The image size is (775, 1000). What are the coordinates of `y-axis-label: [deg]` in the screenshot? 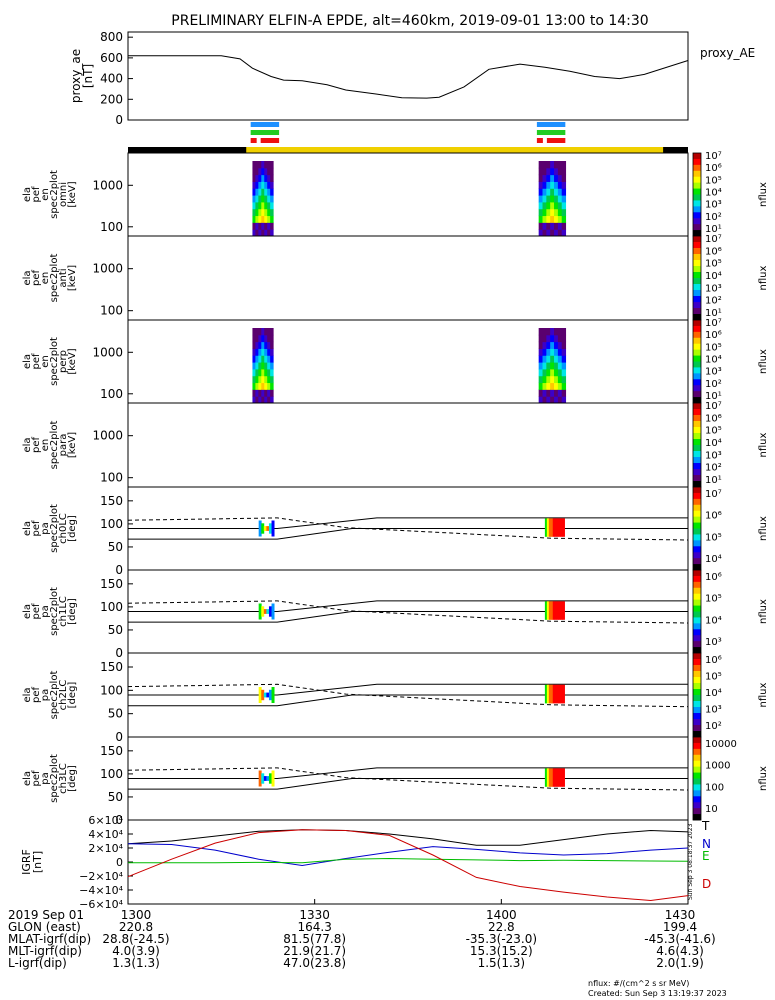 It's located at (72, 695).